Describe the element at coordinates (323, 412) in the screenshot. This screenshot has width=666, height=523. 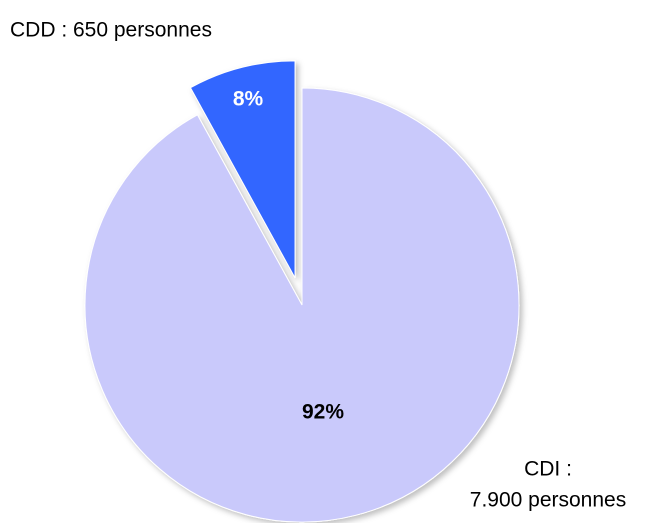
I see `value-label: 92%` at that location.